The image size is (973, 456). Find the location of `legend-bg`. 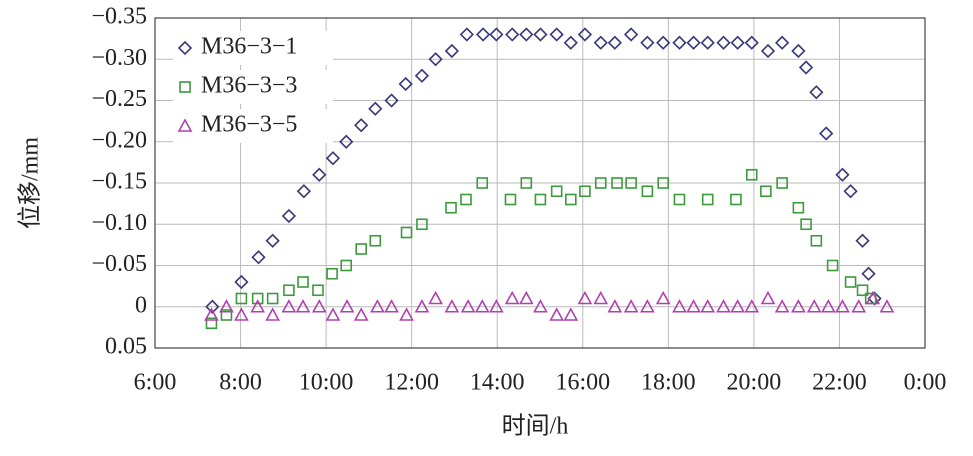

legend-bg is located at coordinates (253, 126).